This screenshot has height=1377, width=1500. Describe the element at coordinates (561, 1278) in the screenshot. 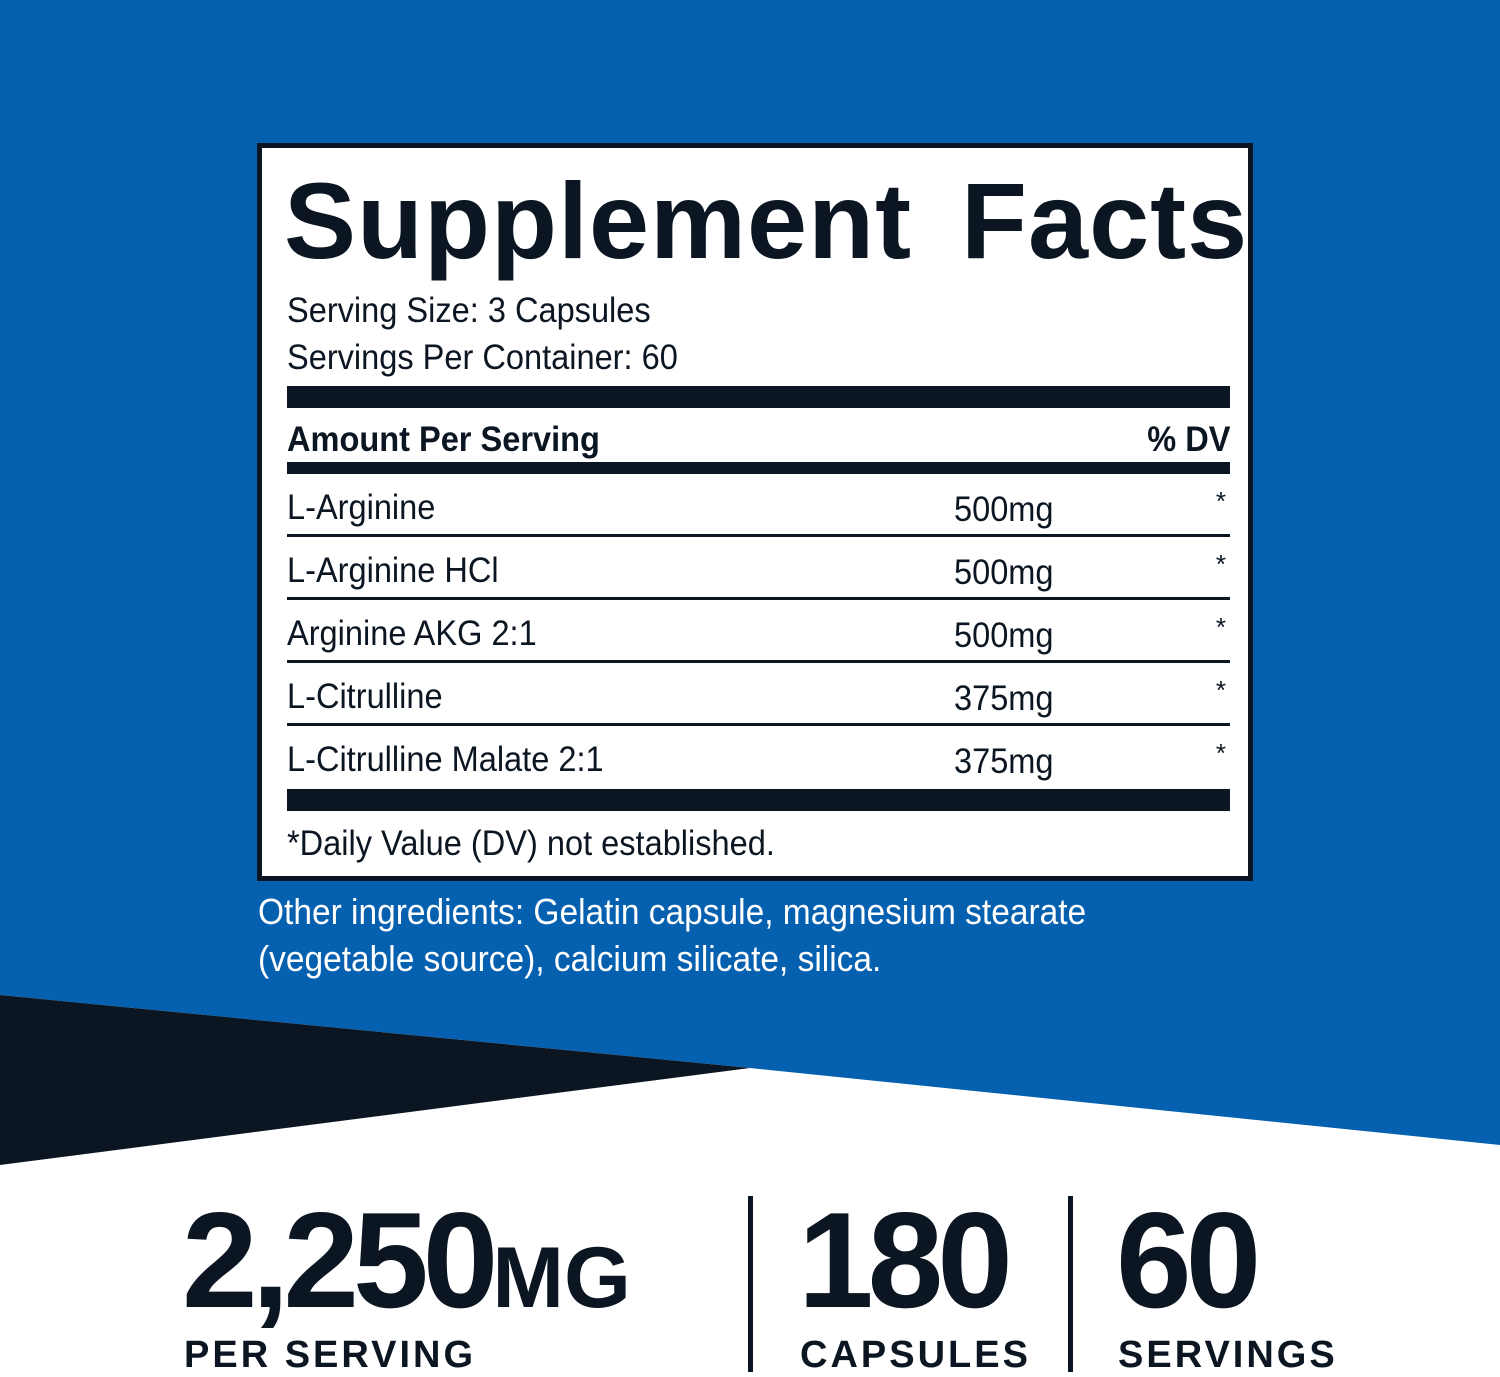

I see `stat-unit: MG` at that location.